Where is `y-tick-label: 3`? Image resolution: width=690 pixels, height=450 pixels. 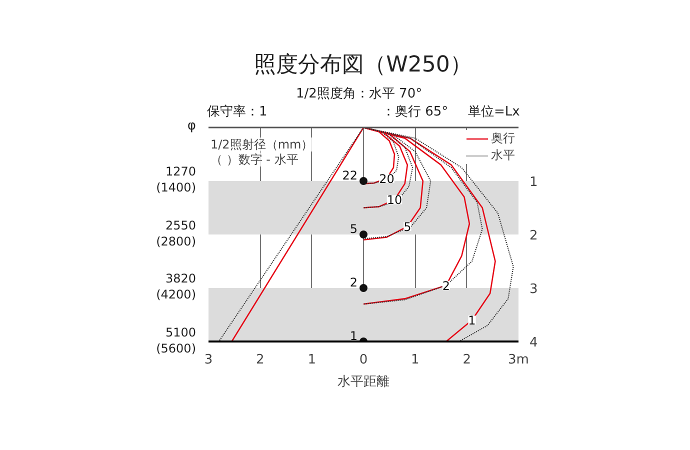
y-tick-label: 3 is located at coordinates (534, 289).